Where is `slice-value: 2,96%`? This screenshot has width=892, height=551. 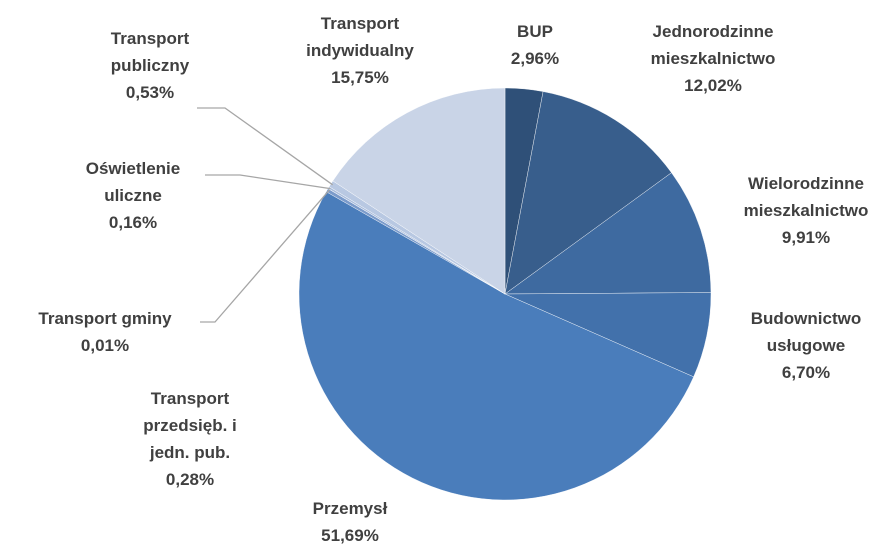
slice-value: 2,96% is located at coordinates (535, 58).